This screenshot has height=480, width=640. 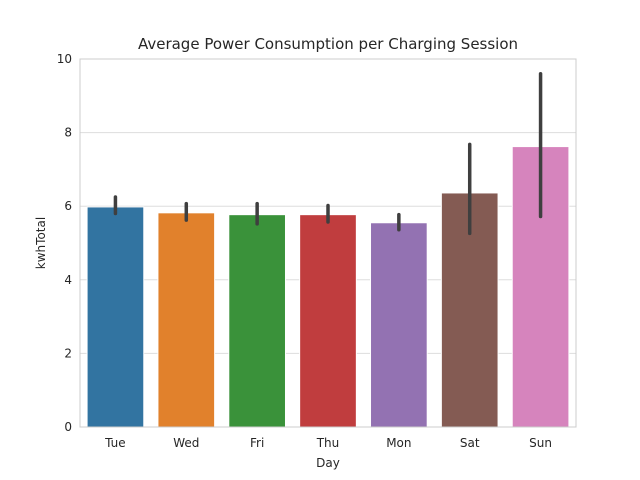 What do you see at coordinates (328, 463) in the screenshot?
I see `x-axis-label: Day` at bounding box center [328, 463].